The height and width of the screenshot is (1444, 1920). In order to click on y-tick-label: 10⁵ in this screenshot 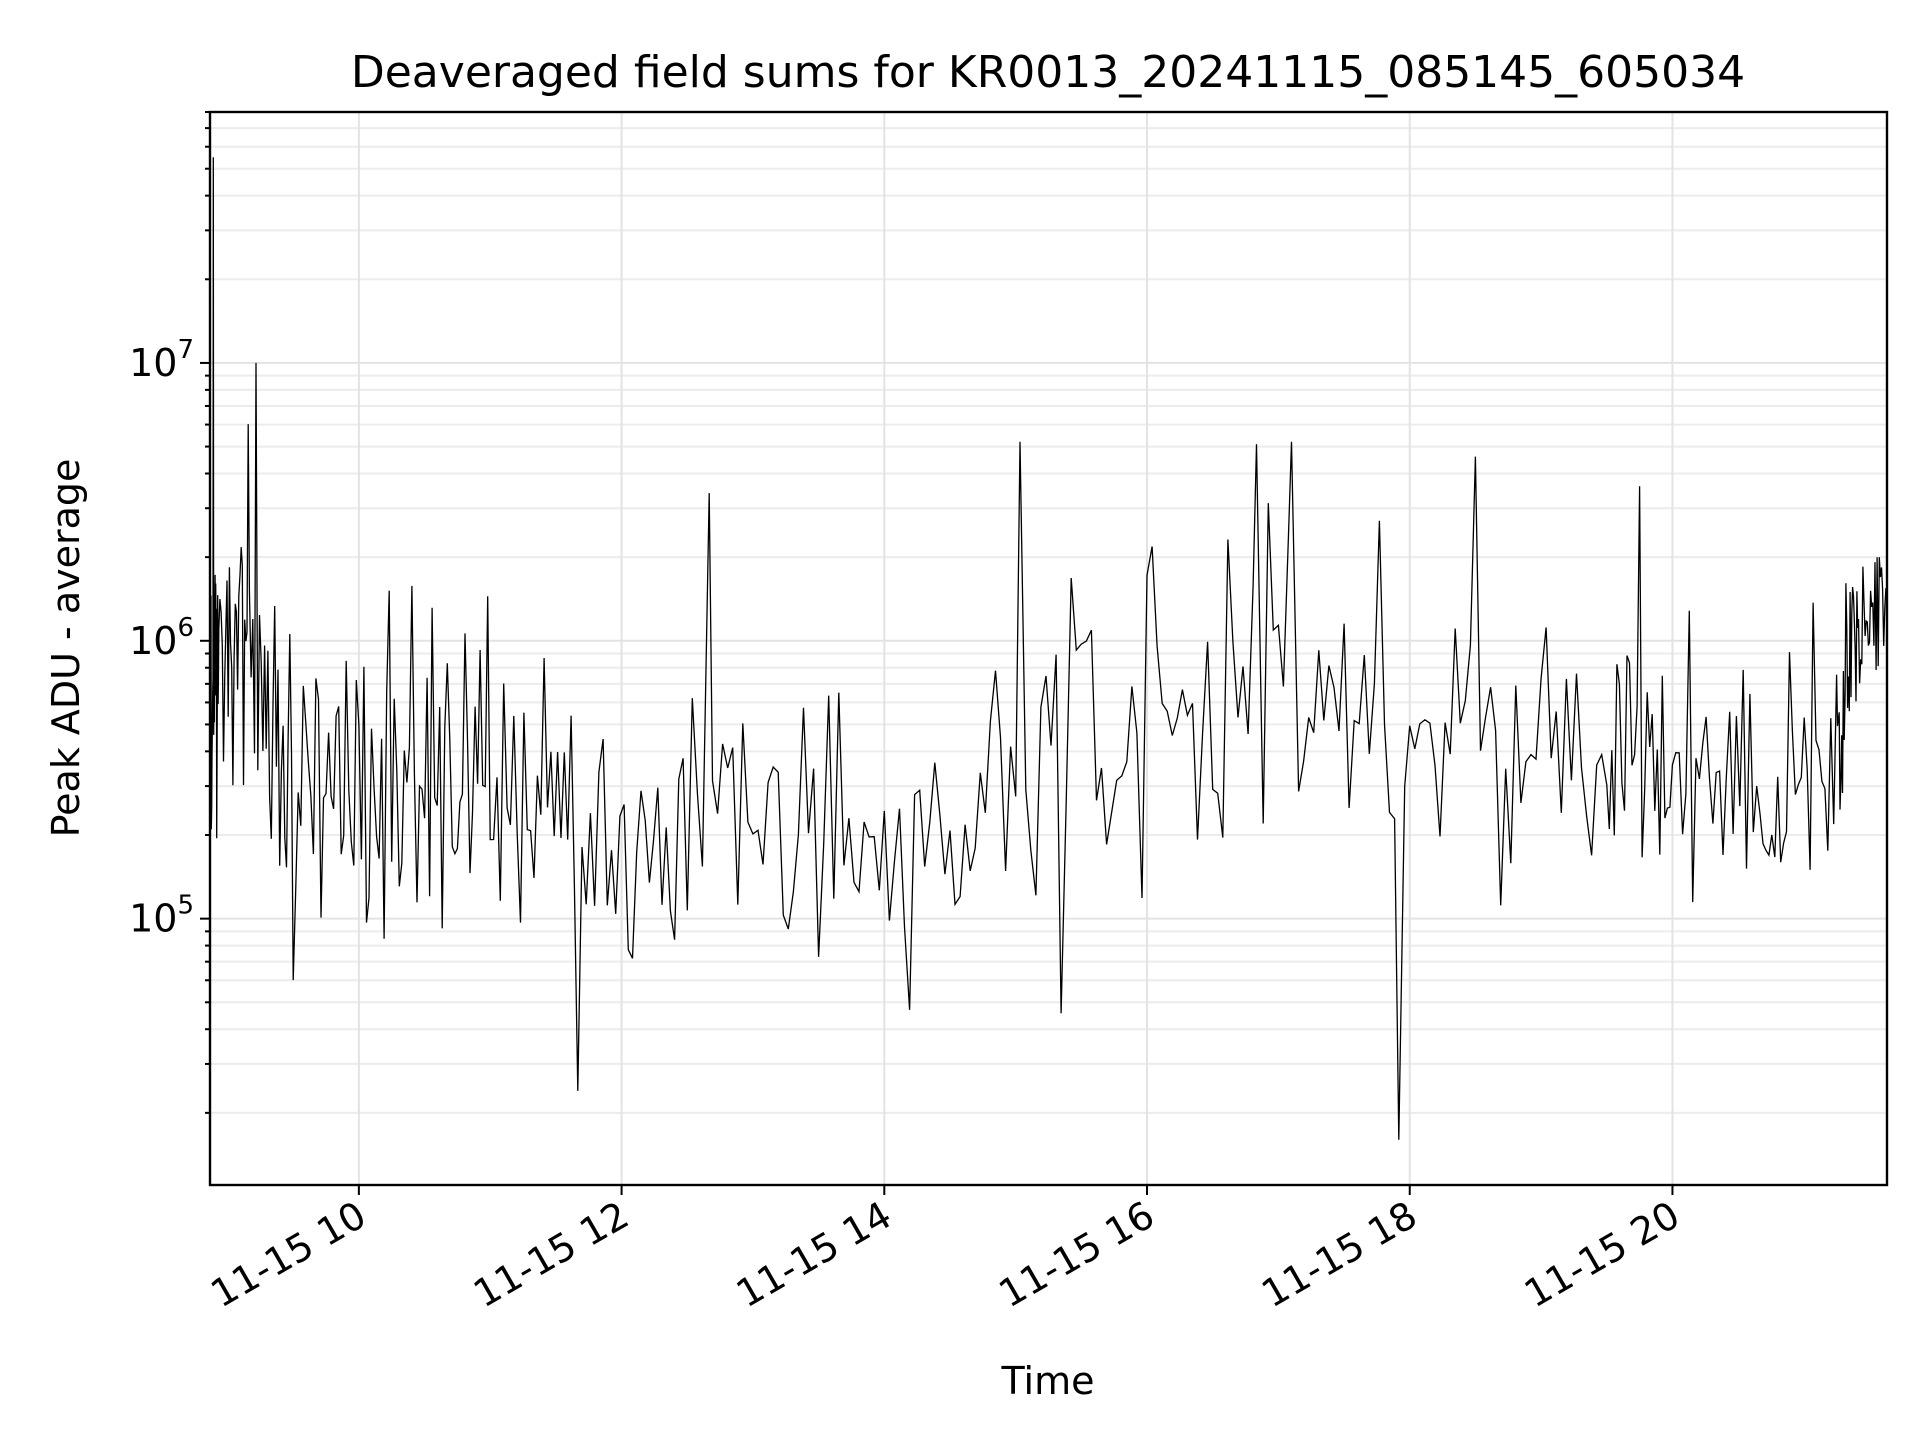, I will do `click(161, 916)`.